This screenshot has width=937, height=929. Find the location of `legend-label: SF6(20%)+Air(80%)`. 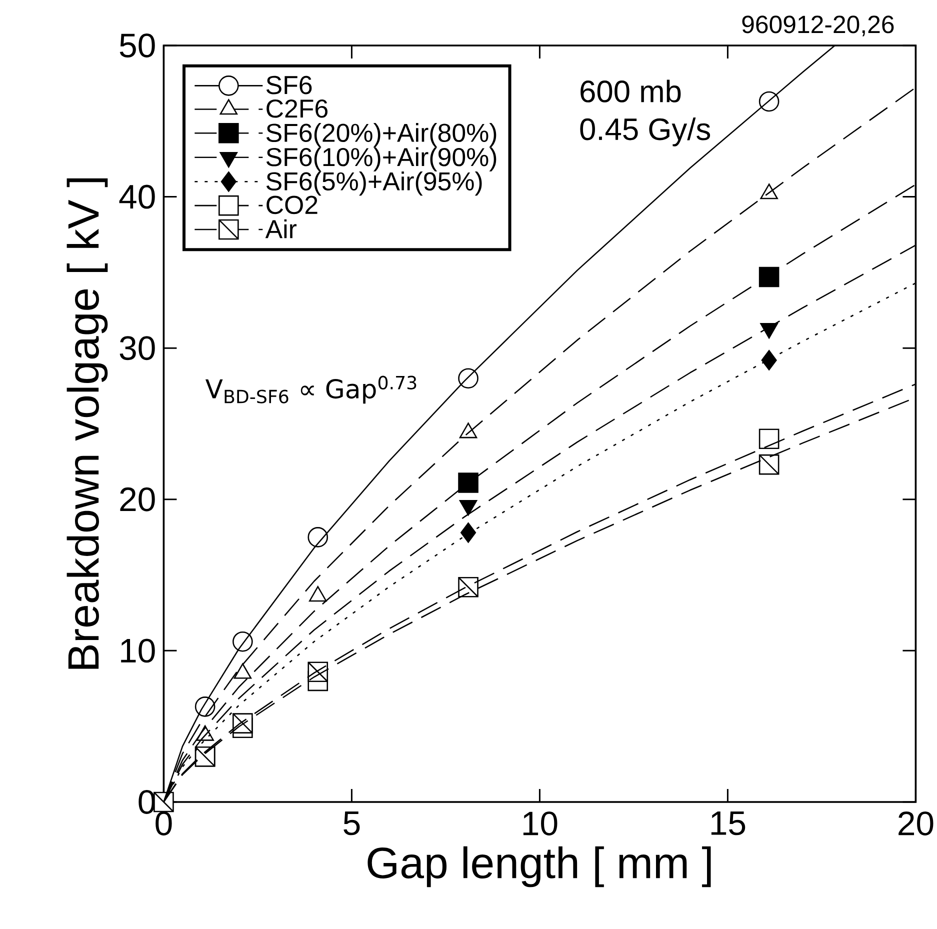

legend-label: SF6(20%)+Air(80%) is located at coordinates (381, 135).